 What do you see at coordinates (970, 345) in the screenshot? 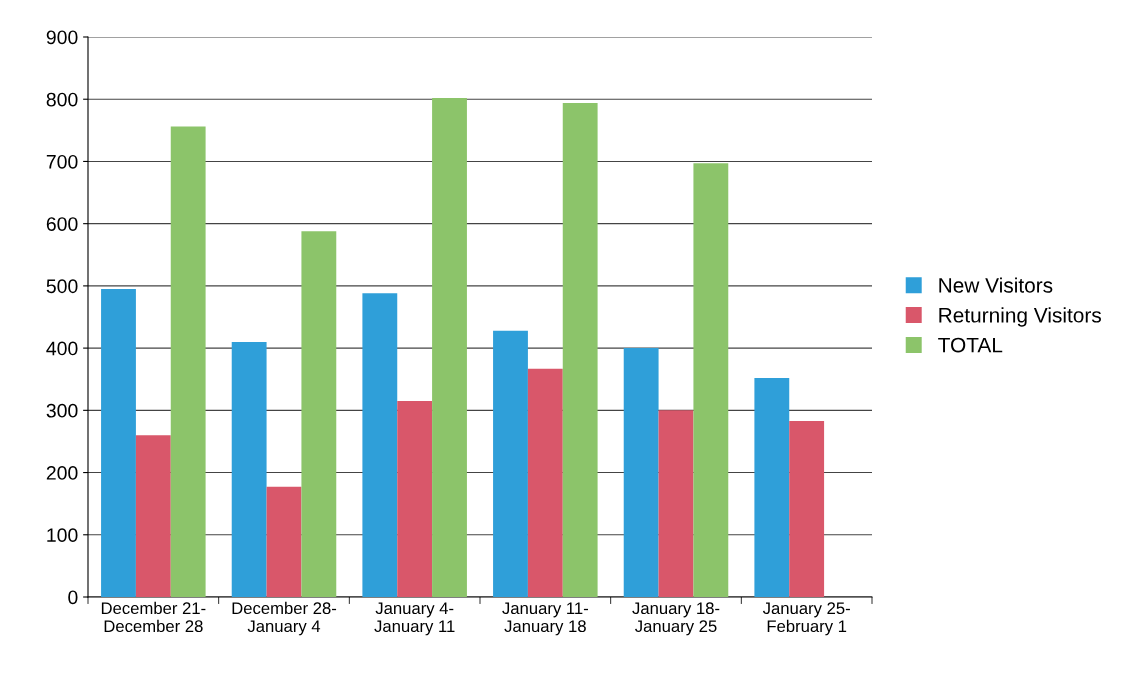
I see `legend-label: TOTAL` at bounding box center [970, 345].